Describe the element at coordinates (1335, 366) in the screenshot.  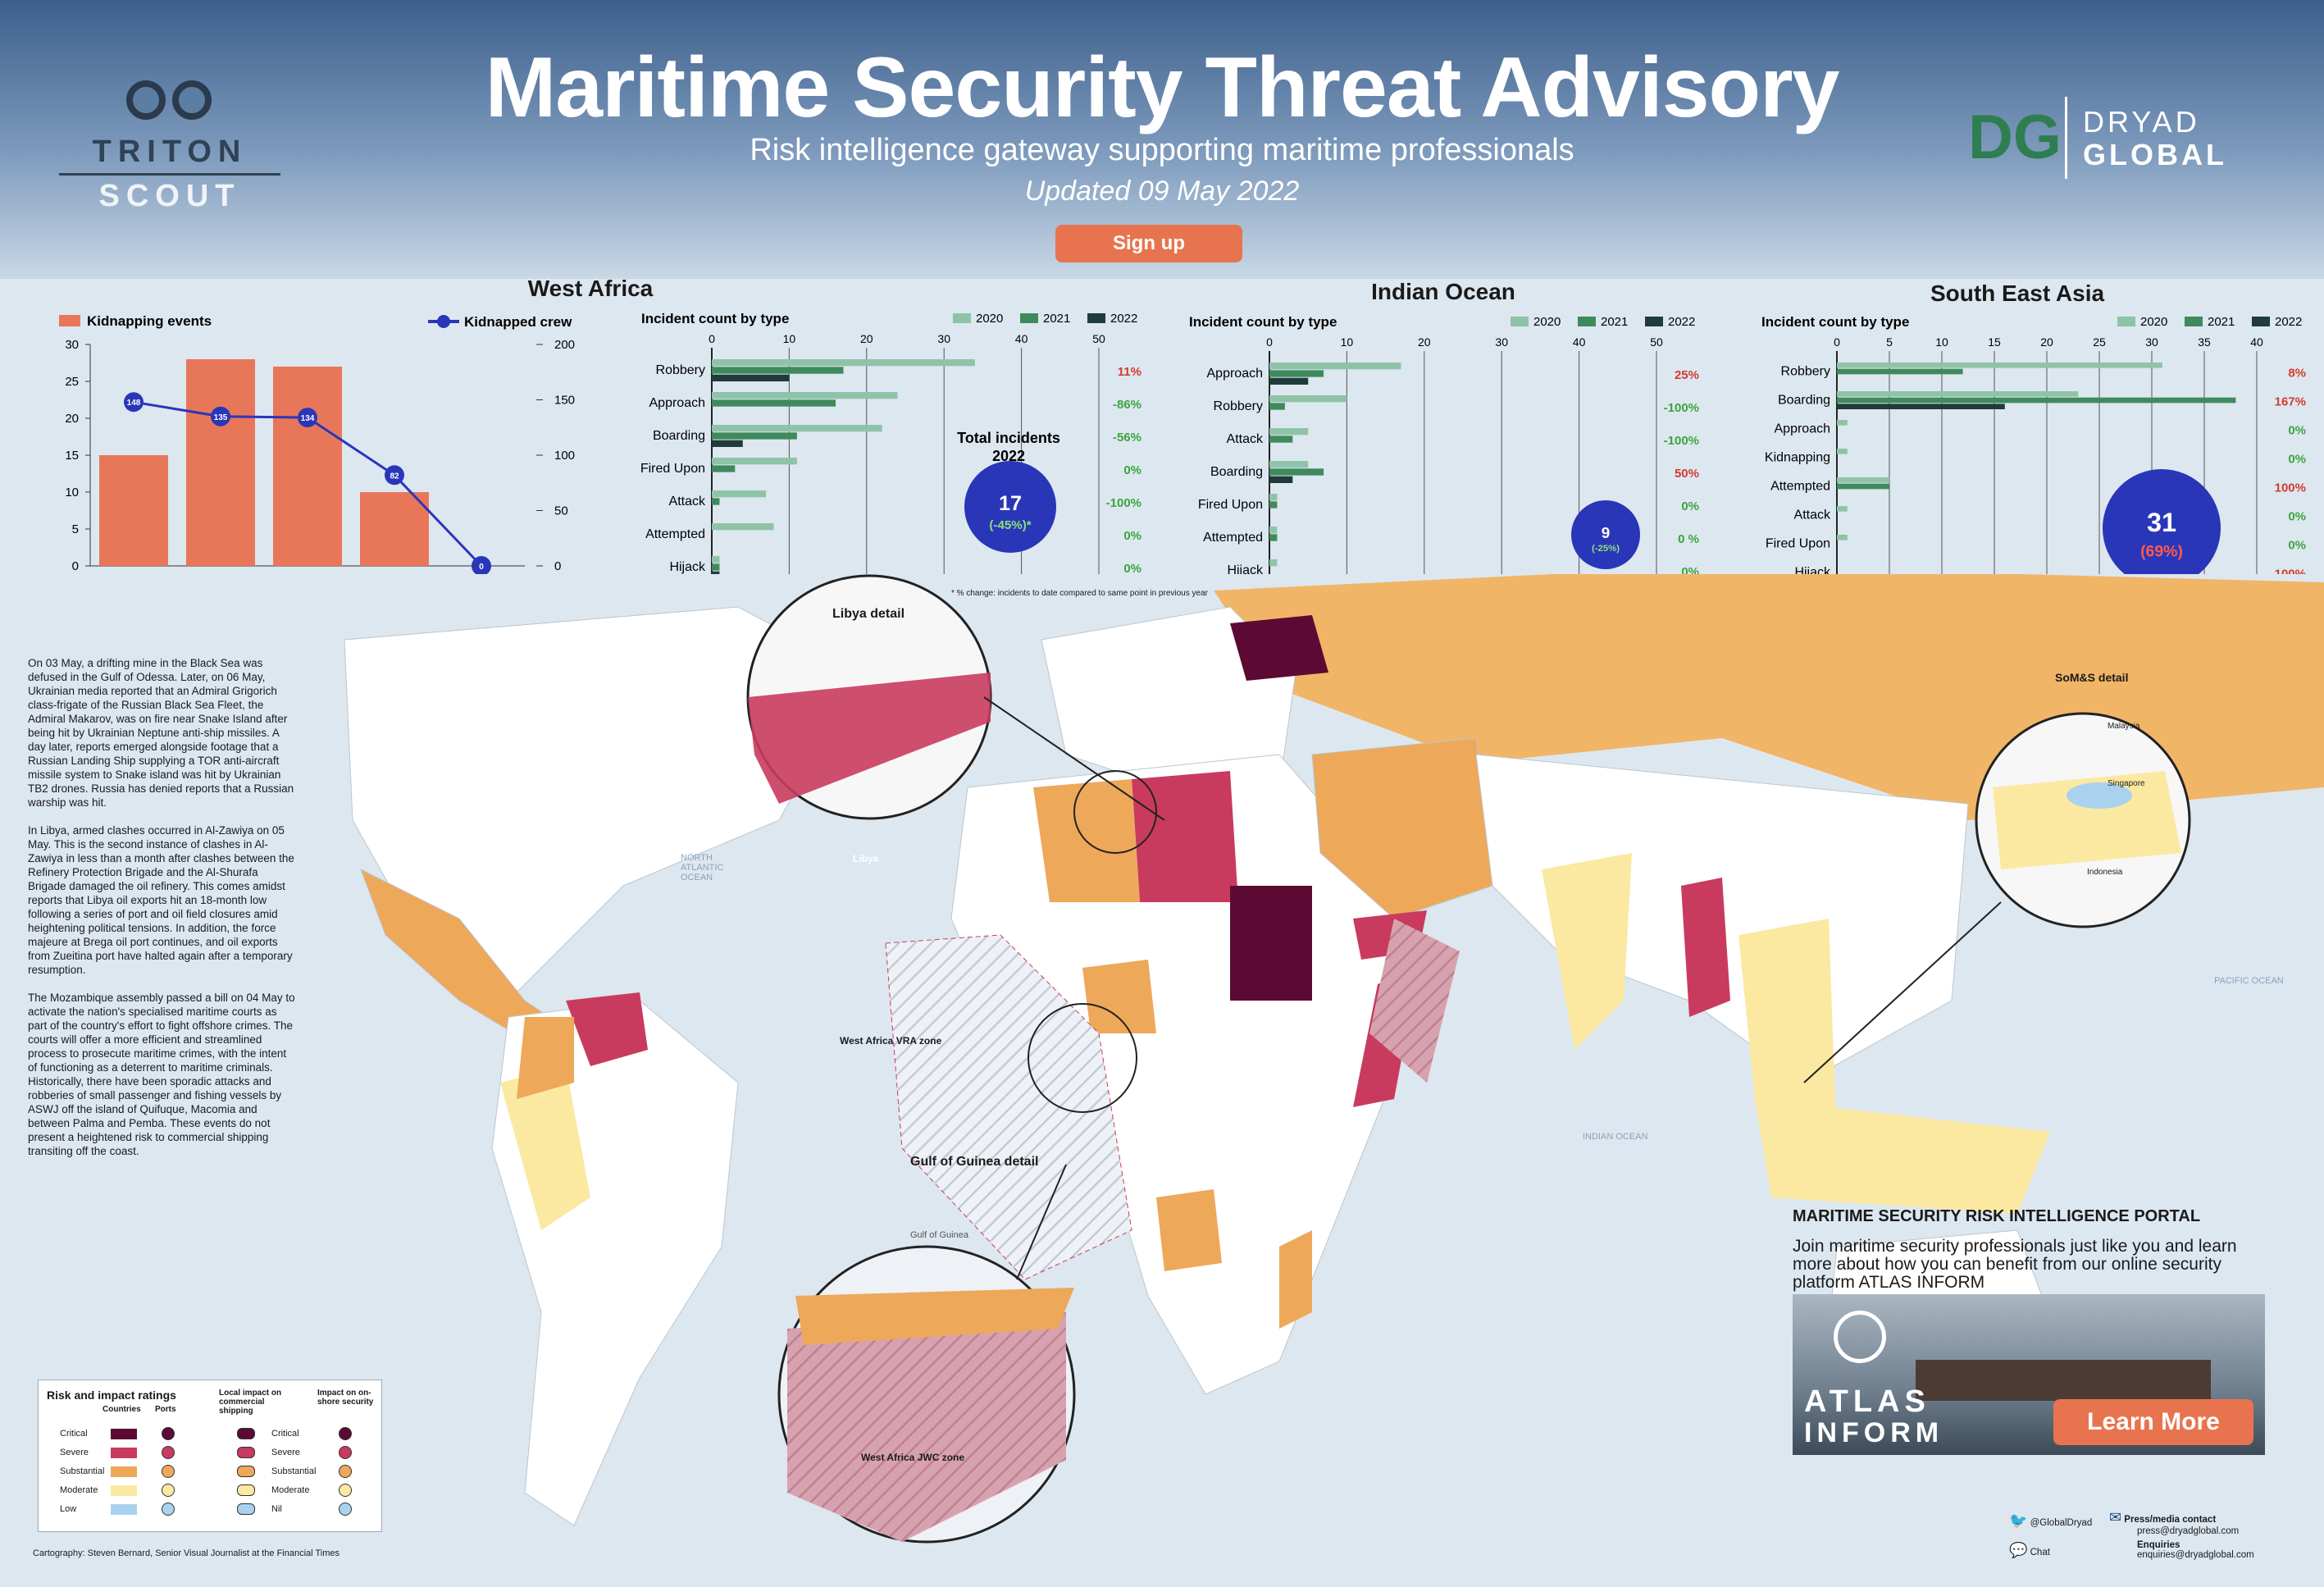
I see `io-bar-approach-2020` at that location.